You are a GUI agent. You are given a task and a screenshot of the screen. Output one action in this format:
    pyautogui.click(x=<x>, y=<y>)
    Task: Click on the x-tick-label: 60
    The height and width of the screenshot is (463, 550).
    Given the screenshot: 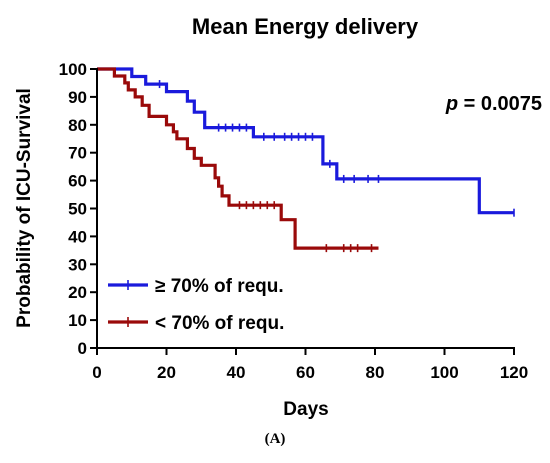 What is the action you would take?
    pyautogui.click(x=305, y=372)
    